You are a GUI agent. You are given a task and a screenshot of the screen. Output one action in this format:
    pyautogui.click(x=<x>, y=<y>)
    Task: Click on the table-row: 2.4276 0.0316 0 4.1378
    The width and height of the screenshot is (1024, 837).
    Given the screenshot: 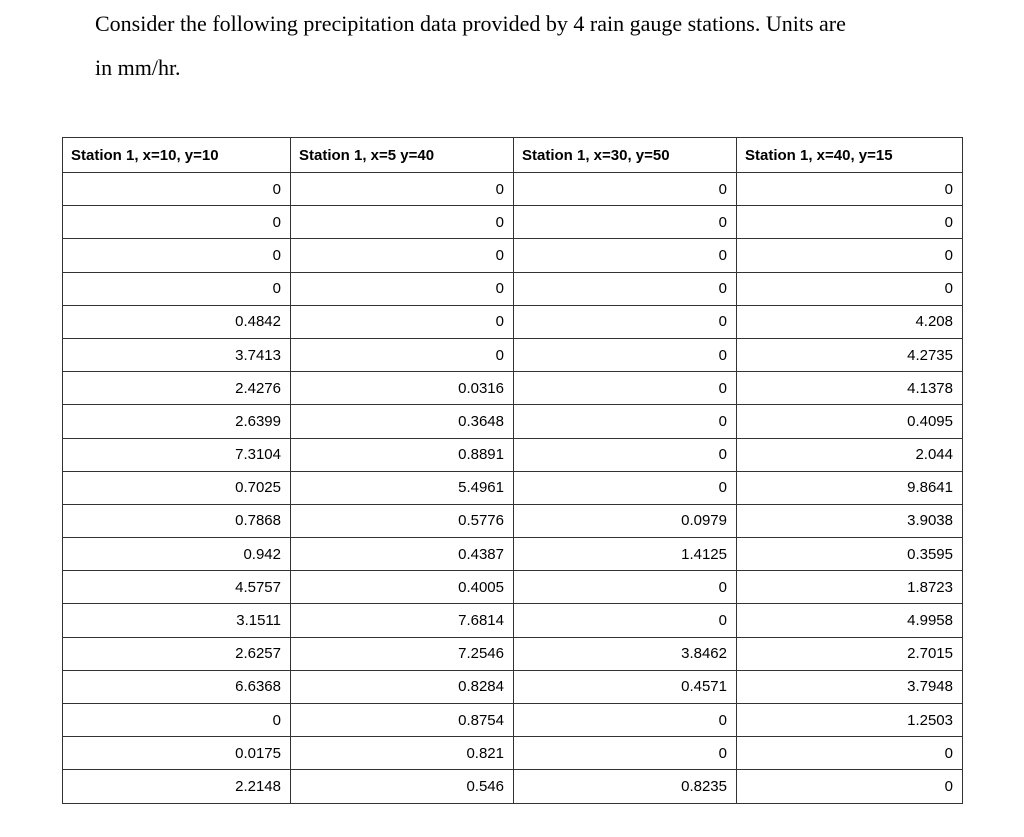 What is the action you would take?
    pyautogui.click(x=512, y=388)
    